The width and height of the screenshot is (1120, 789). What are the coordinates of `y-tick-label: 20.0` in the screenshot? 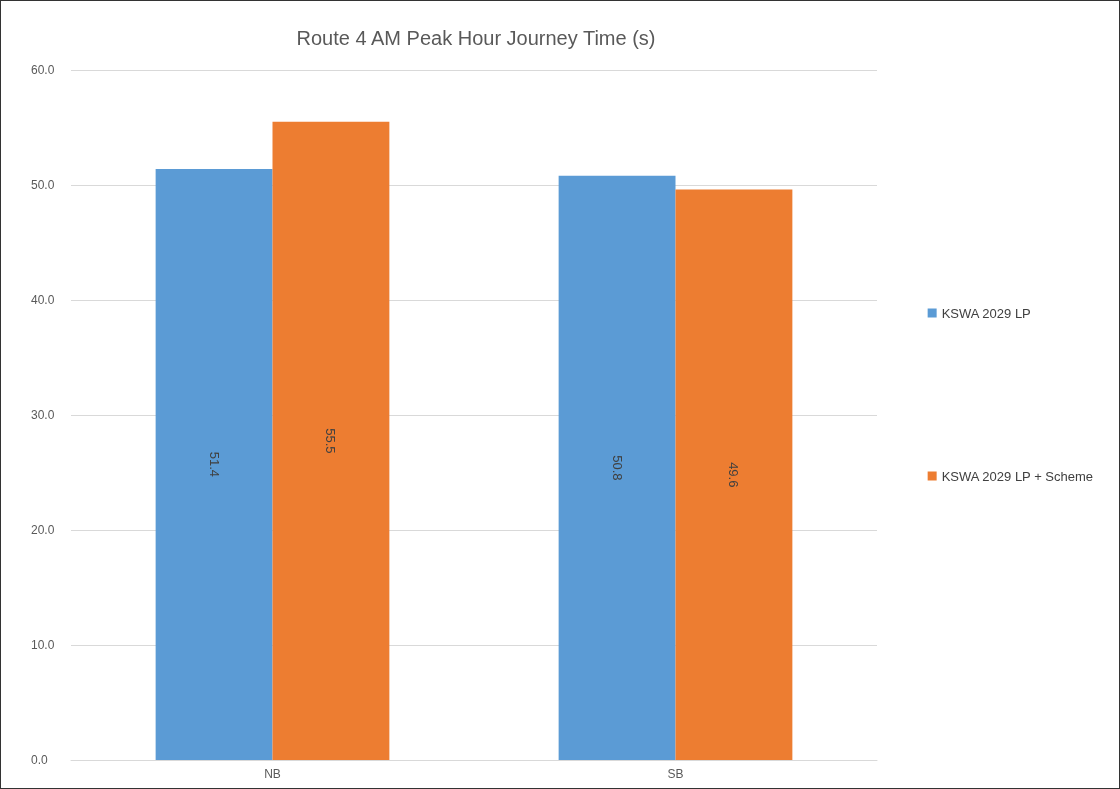 It's located at (43, 530).